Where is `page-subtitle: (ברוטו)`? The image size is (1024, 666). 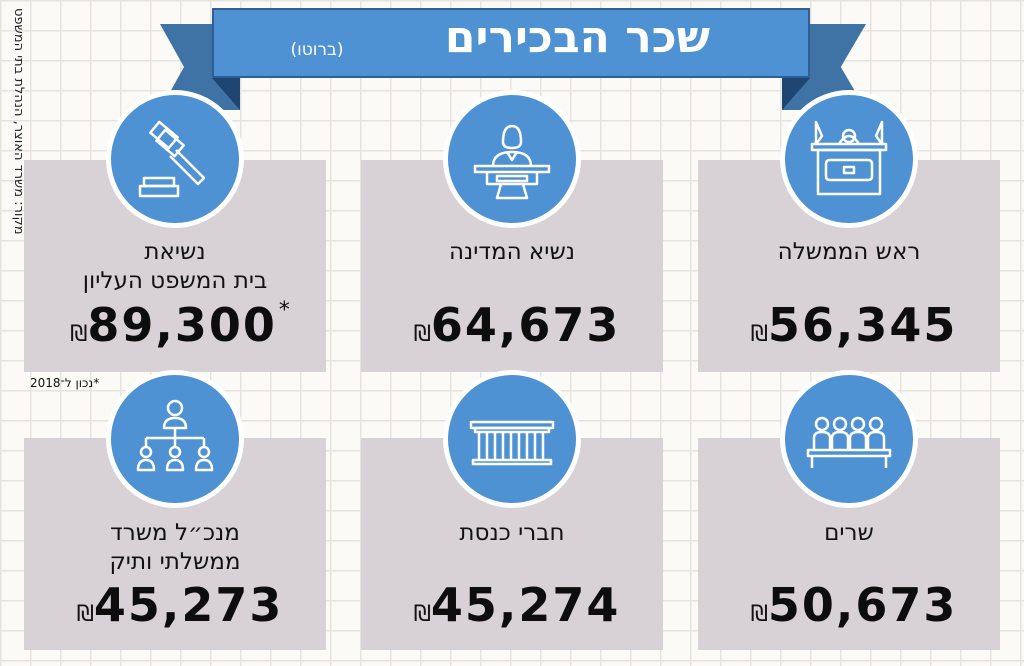
page-subtitle: (ברוטו) is located at coordinates (317, 50).